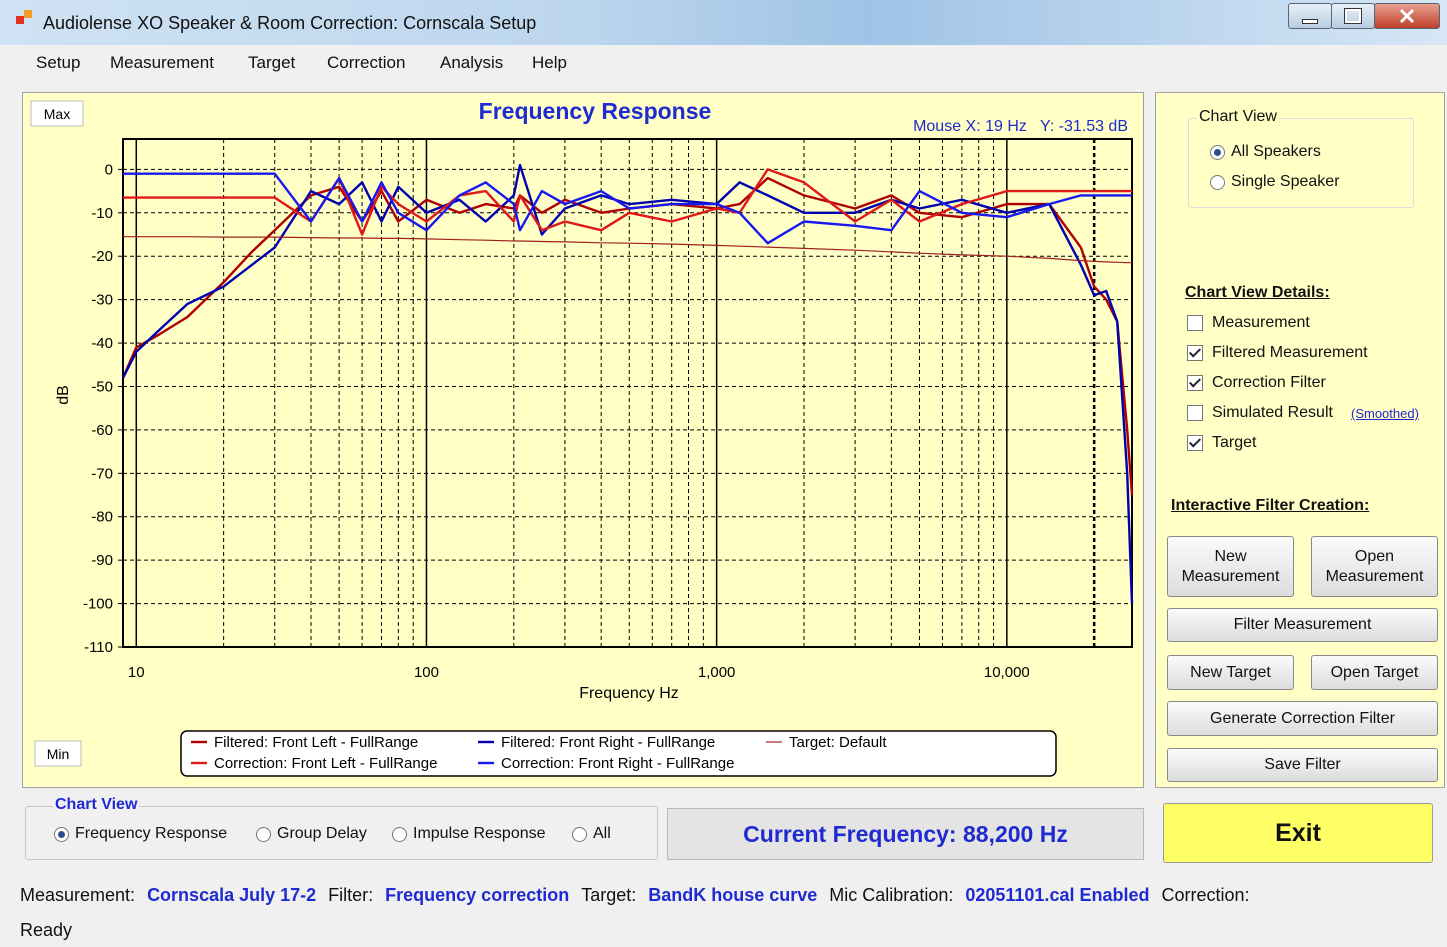 The image size is (1447, 947). I want to click on radio-option: All, so click(591, 834).